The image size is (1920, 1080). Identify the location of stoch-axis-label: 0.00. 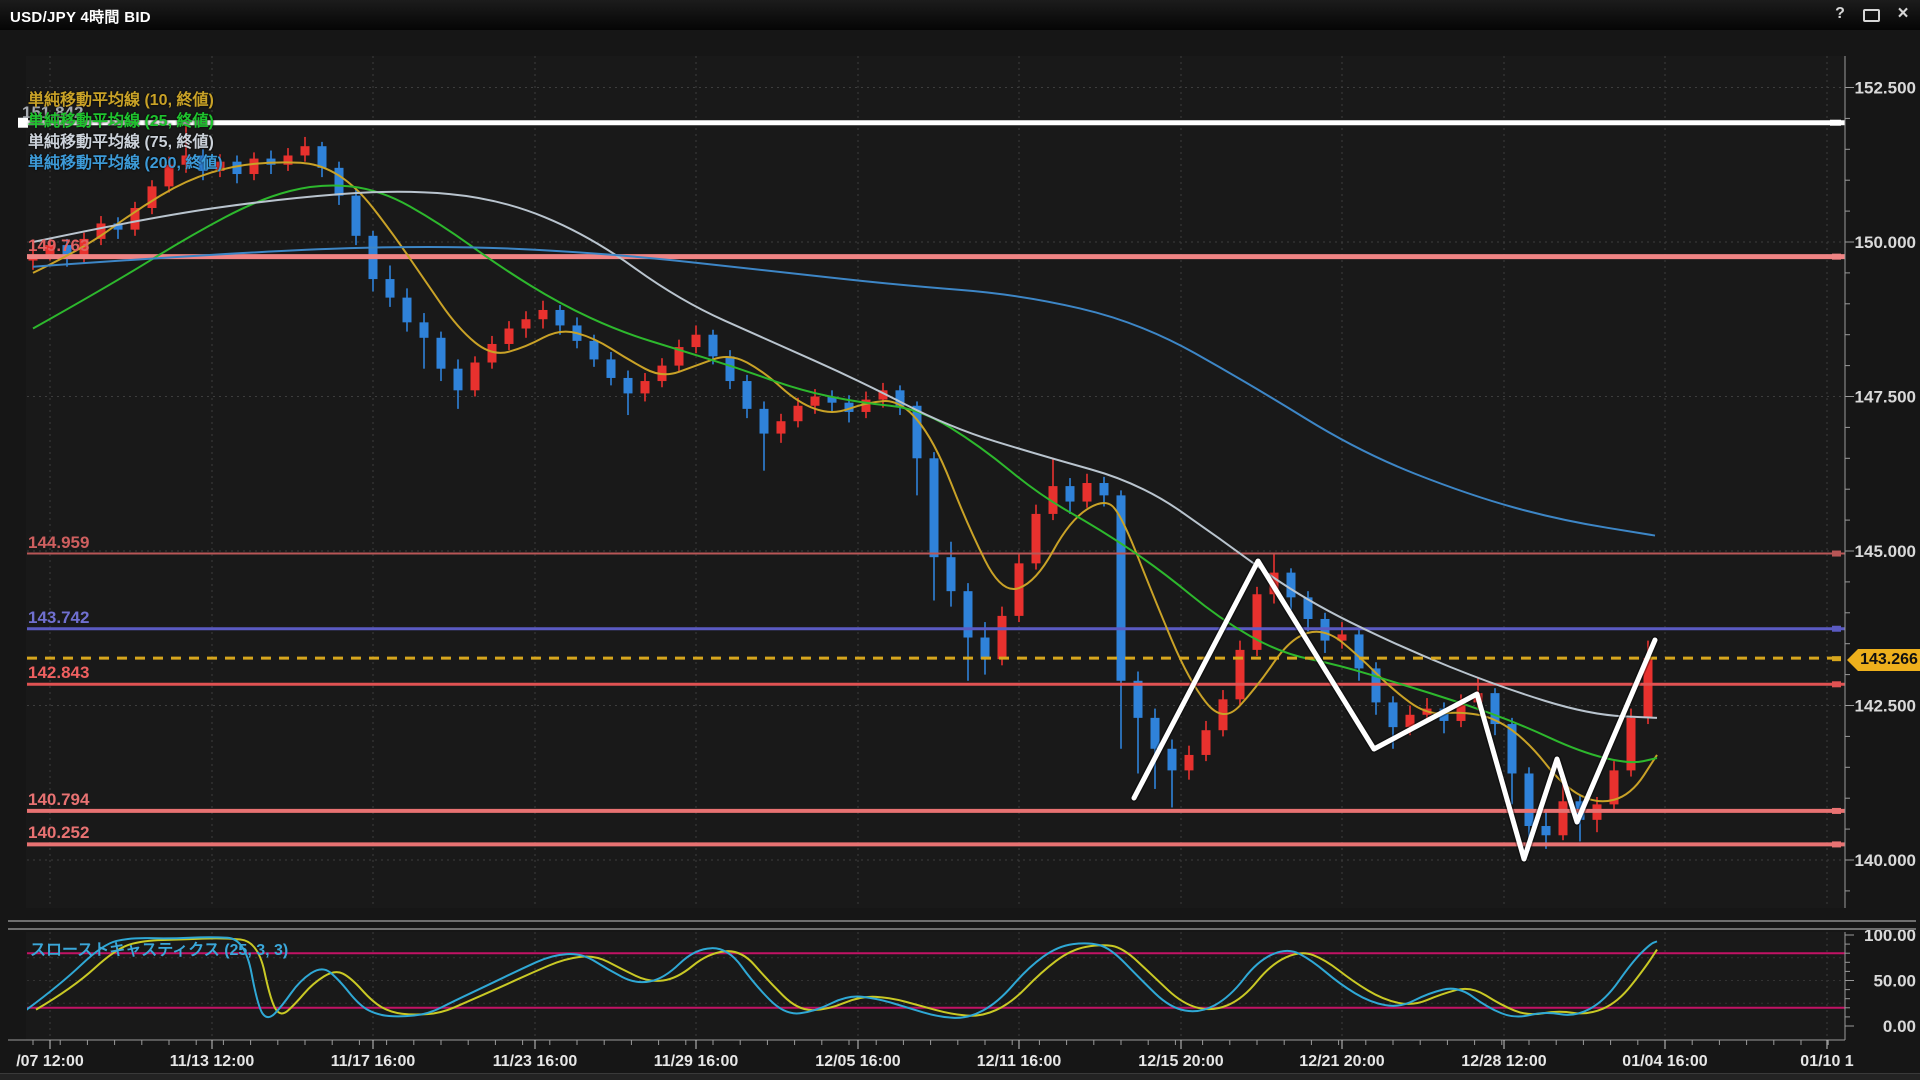
(1899, 1026).